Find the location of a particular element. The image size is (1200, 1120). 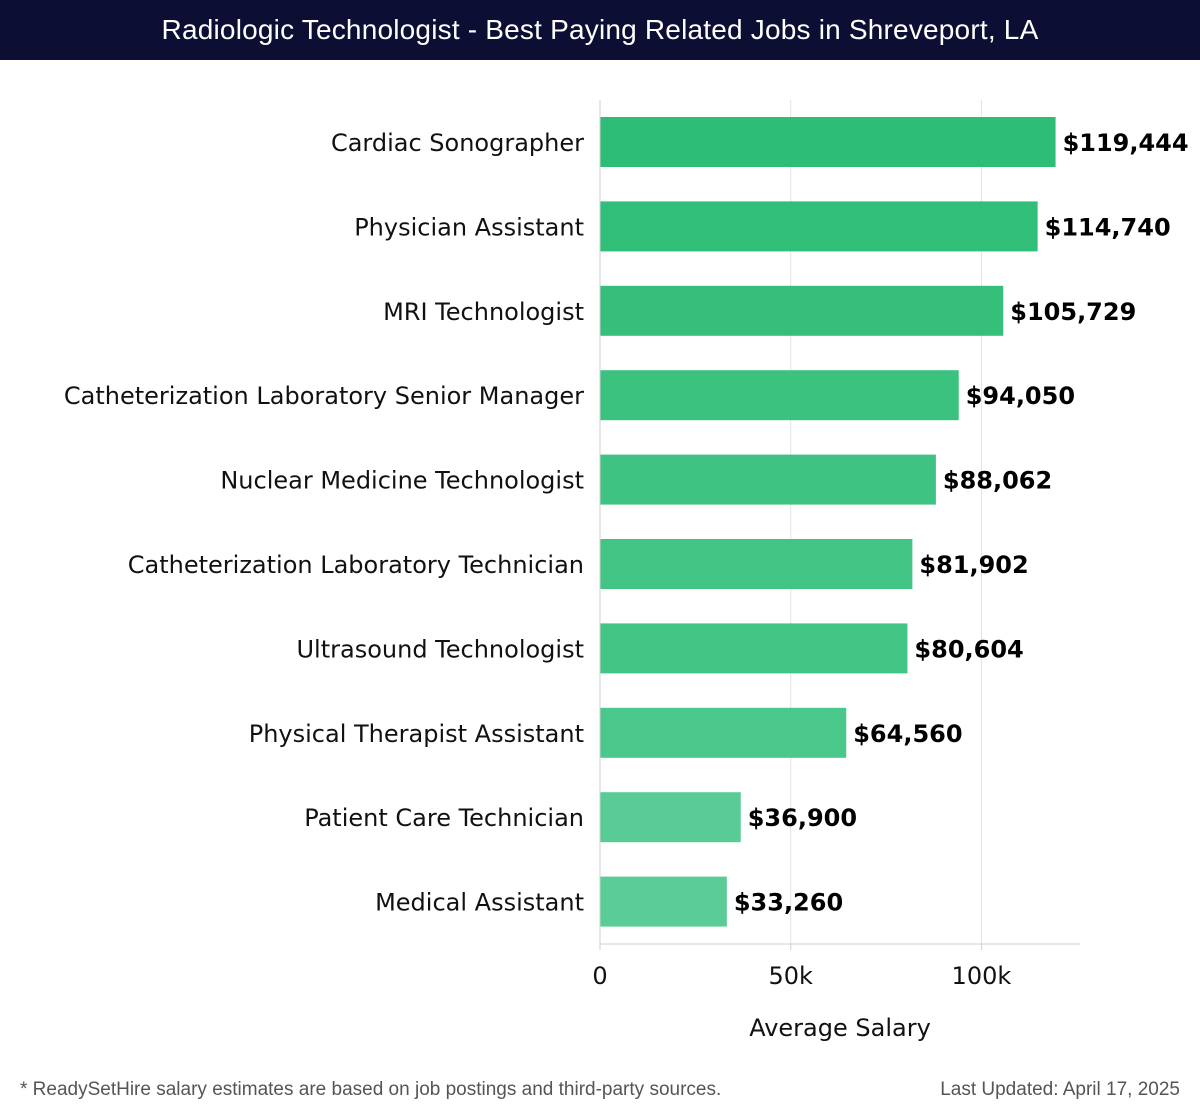

x-axis-title: Average Salary is located at coordinates (840, 1028).